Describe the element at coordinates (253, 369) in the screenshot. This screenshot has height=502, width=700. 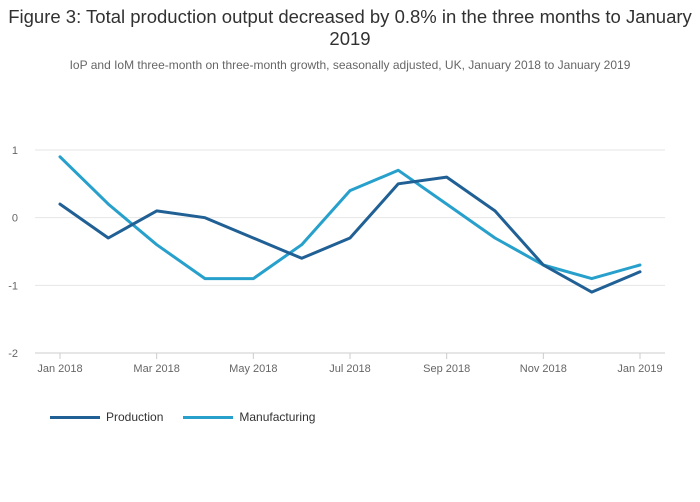
I see `x-tick-label: May 2018` at that location.